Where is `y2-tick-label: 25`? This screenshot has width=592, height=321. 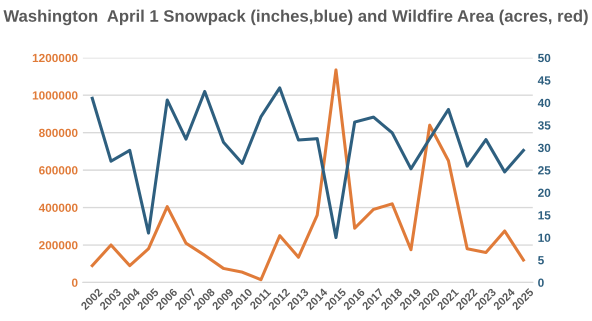
y2-tick-label: 25 is located at coordinates (544, 170).